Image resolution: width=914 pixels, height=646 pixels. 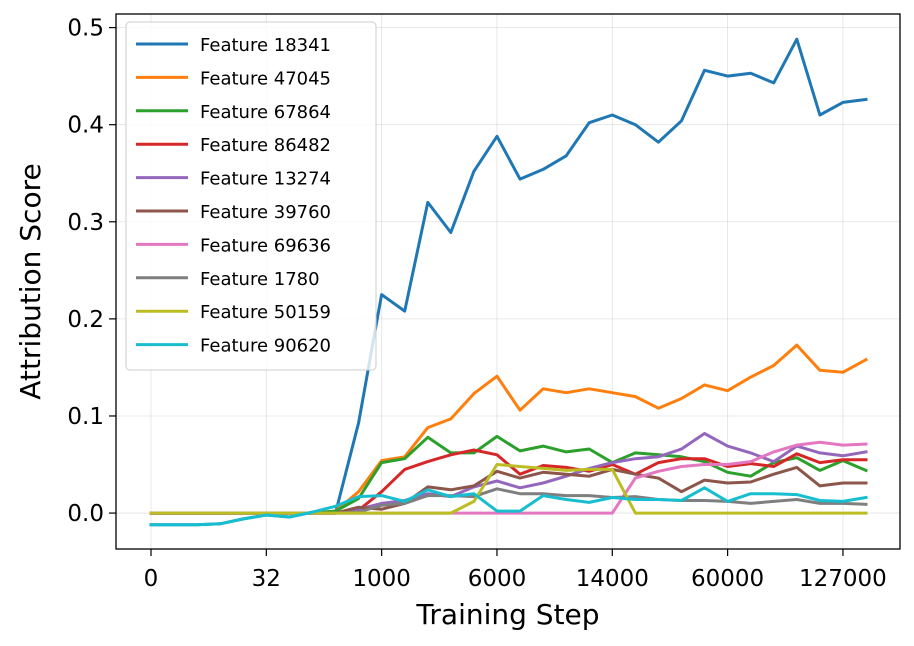 What do you see at coordinates (85, 320) in the screenshot?
I see `y-tick-label: 0.2` at bounding box center [85, 320].